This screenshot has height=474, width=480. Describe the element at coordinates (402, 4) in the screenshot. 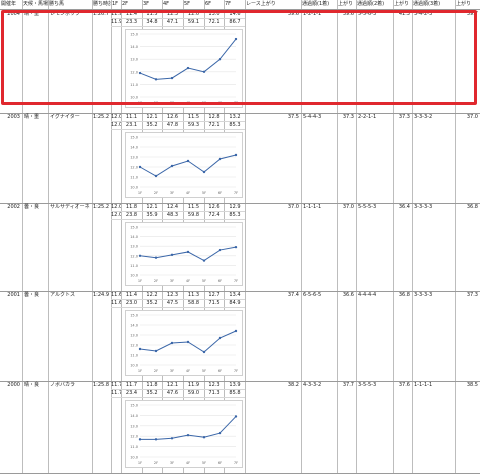

I see `column-header: 上がり` at that location.